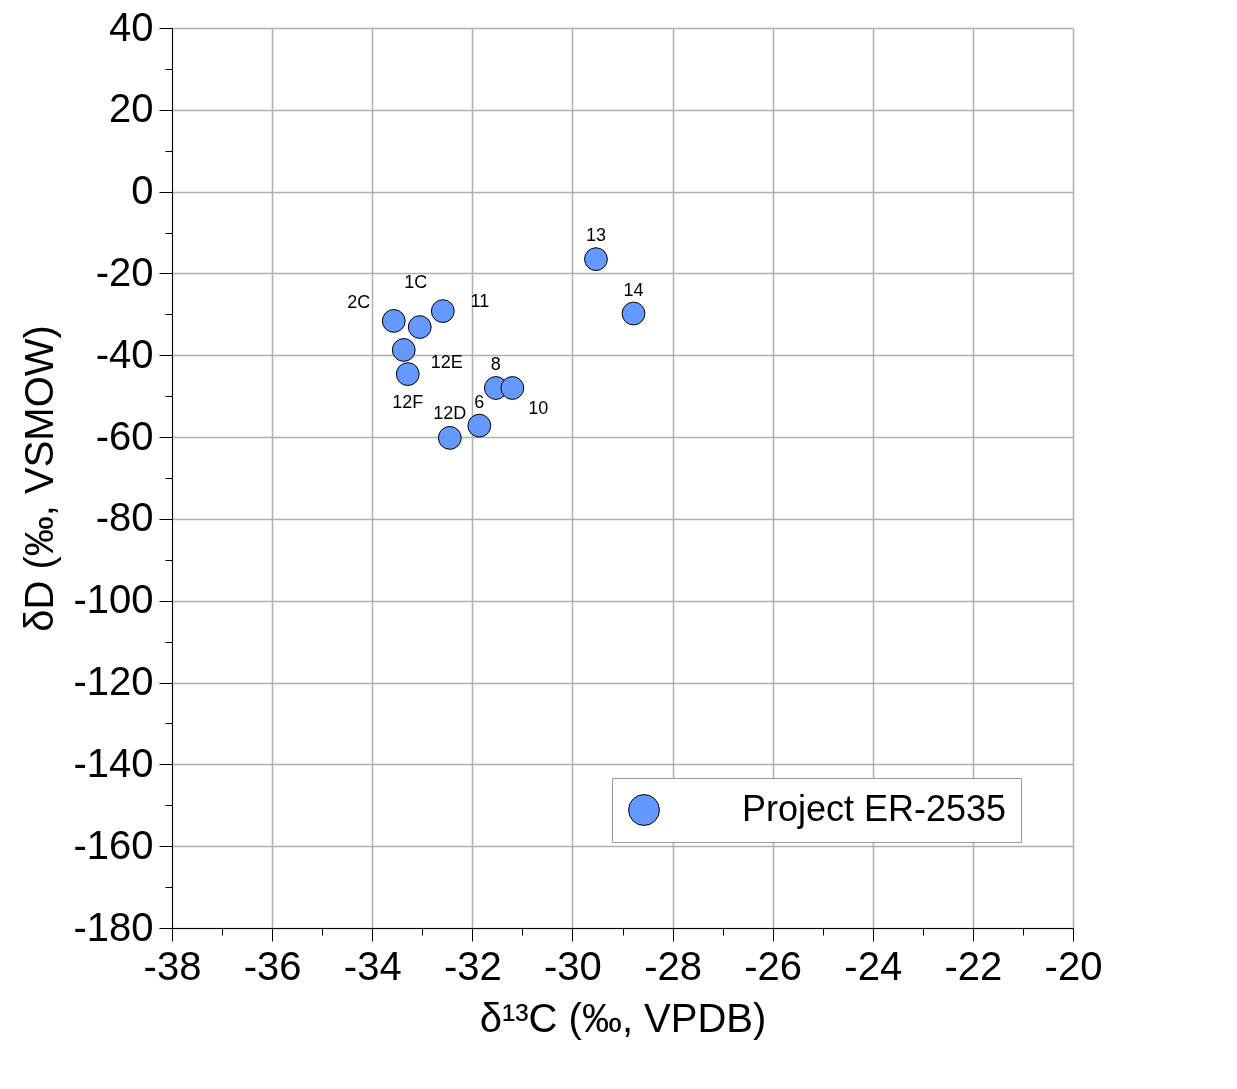 Image resolution: width=1237 pixels, height=1089 pixels. What do you see at coordinates (124, 517) in the screenshot?
I see `y-tick-label: -80` at bounding box center [124, 517].